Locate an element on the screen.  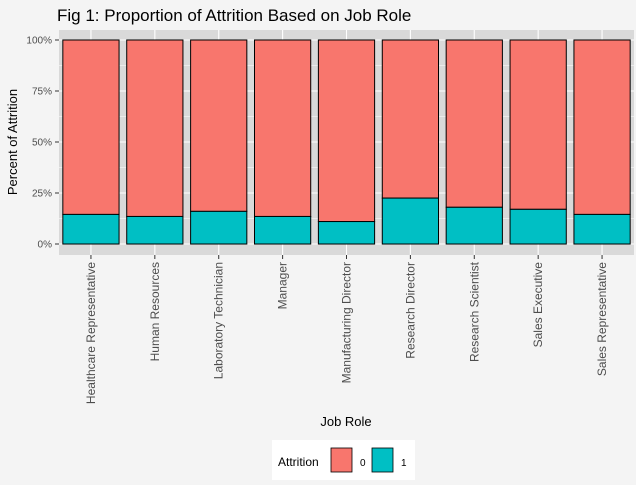
y-tick-label: 100% is located at coordinates (39, 41).